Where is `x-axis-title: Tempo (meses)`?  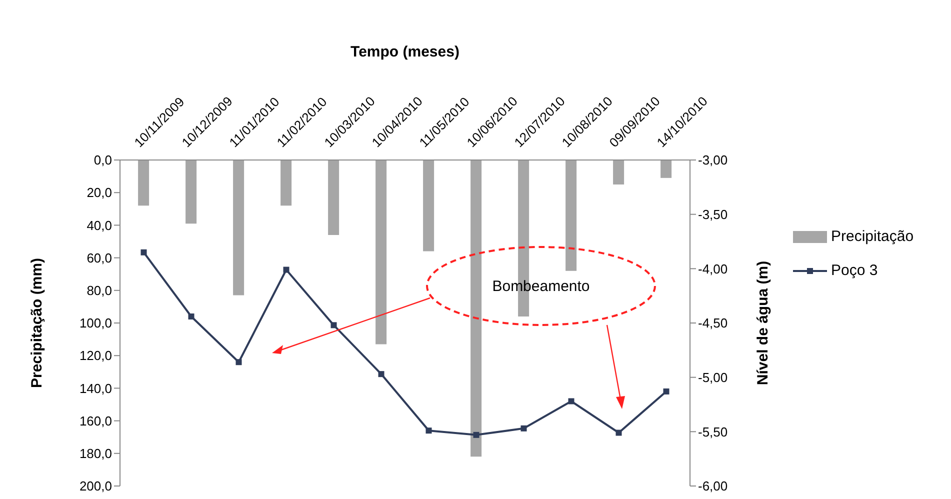
x-axis-title: Tempo (meses) is located at coordinates (405, 52).